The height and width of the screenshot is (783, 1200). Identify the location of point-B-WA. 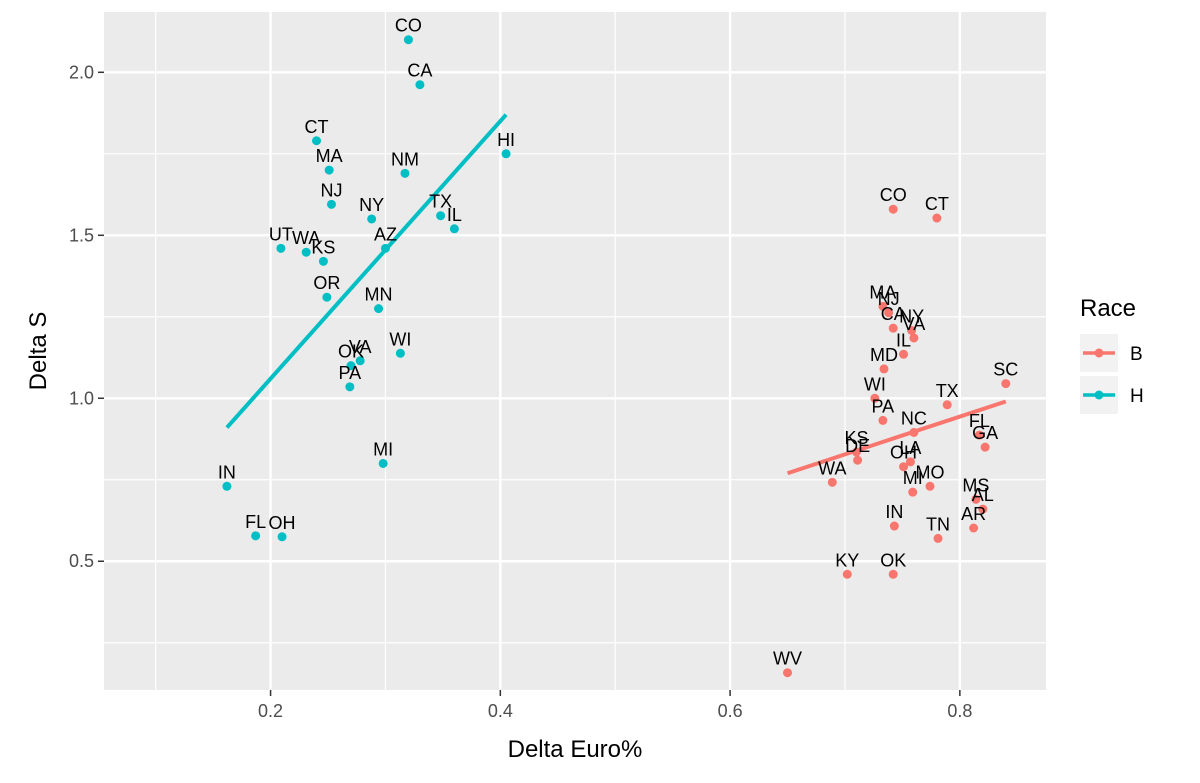
(832, 482).